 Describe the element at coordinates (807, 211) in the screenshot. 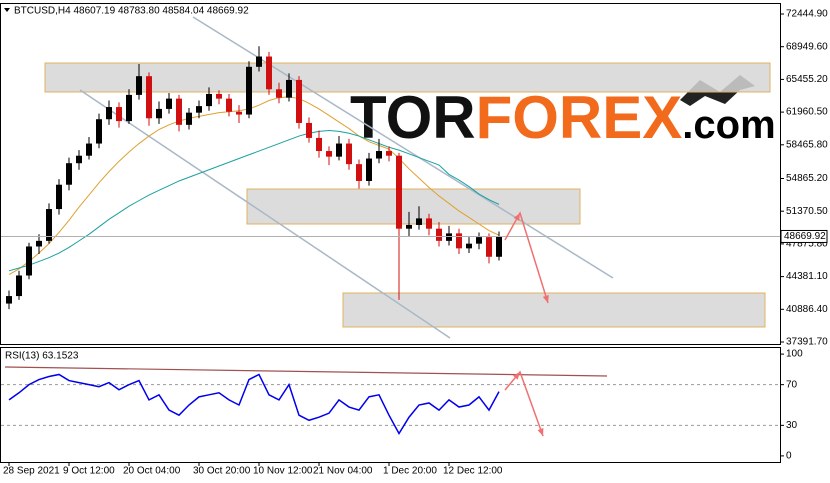

I see `y-tick-label: 51370.50` at that location.